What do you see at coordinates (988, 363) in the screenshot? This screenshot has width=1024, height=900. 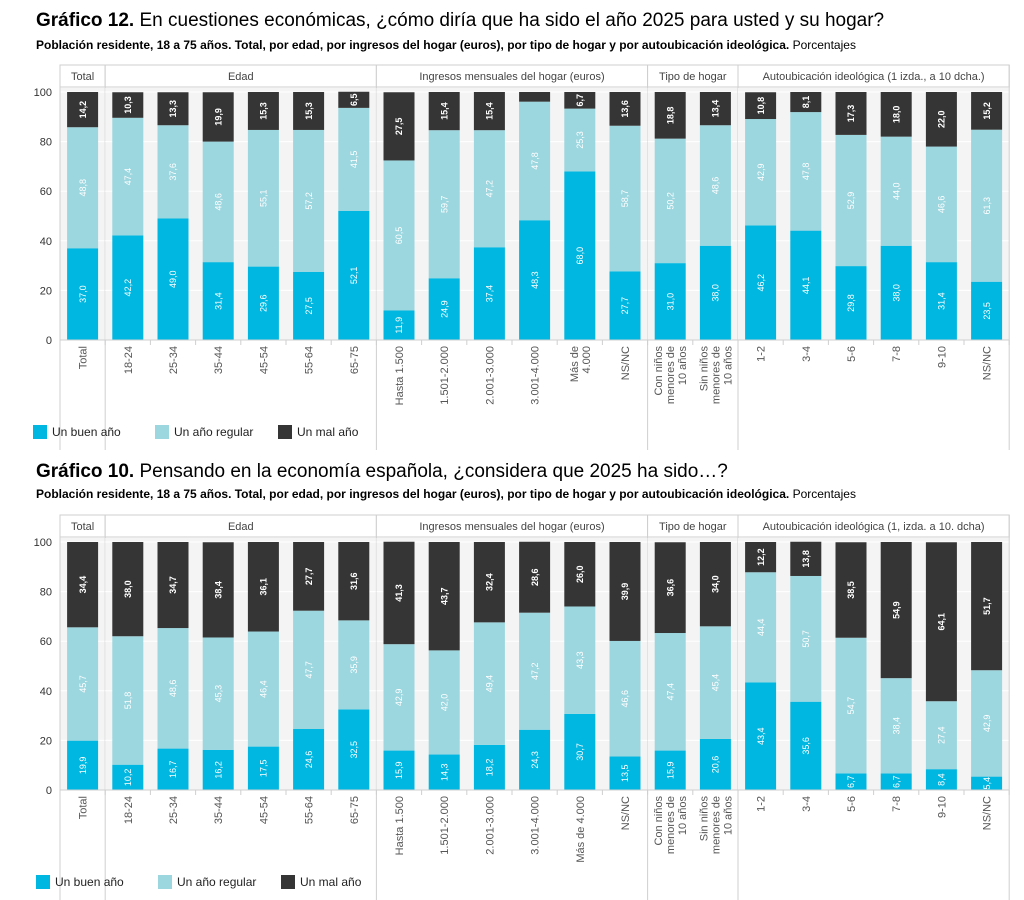 I see `category-label: NS/NC` at bounding box center [988, 363].